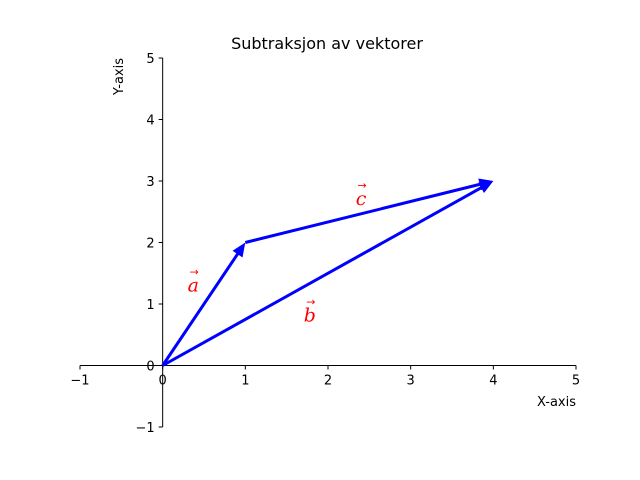 The image size is (640, 480). What do you see at coordinates (486, 184) in the screenshot?
I see `vector-c-head` at bounding box center [486, 184].